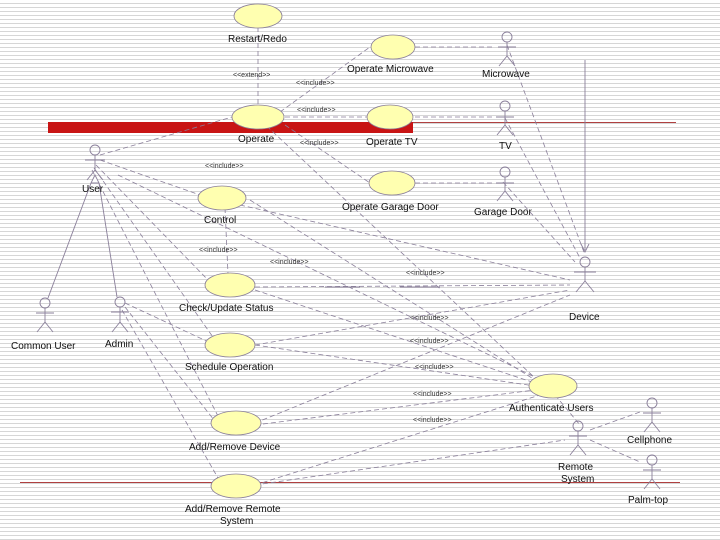 Image resolution: width=720 pixels, height=540 pixels. Describe the element at coordinates (652, 472) in the screenshot. I see `actor-palm-top-figure` at that location.